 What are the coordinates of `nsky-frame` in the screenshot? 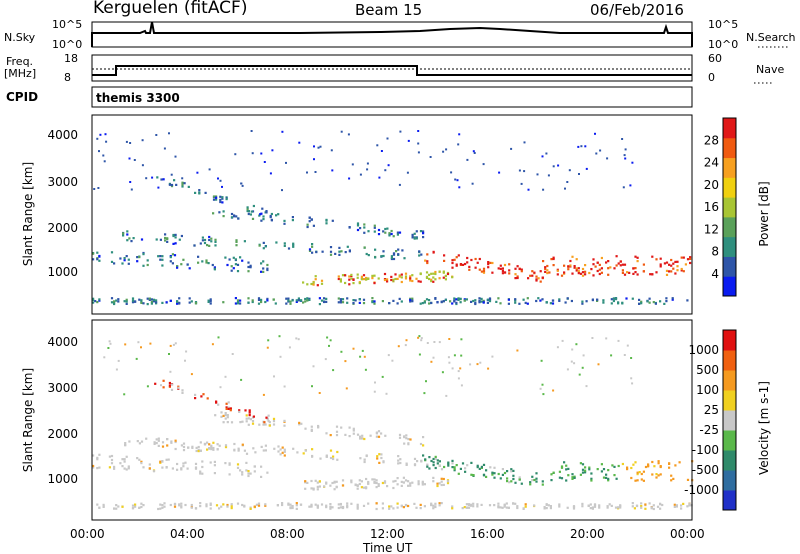 It's located at (392, 34).